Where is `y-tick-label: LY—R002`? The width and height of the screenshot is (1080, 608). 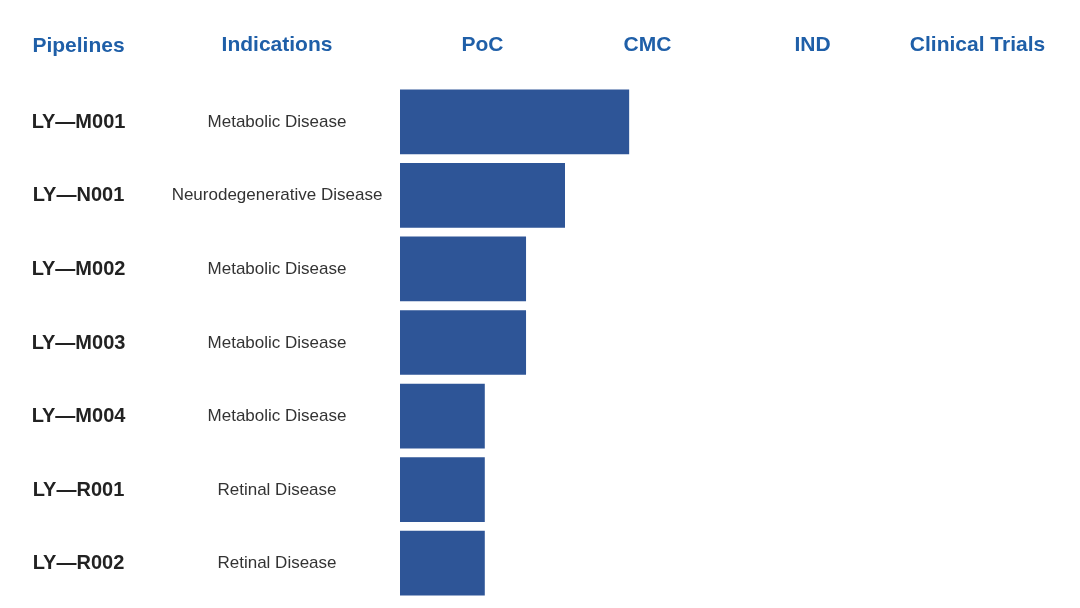 y-tick-label: LY—R002 is located at coordinates (78, 562).